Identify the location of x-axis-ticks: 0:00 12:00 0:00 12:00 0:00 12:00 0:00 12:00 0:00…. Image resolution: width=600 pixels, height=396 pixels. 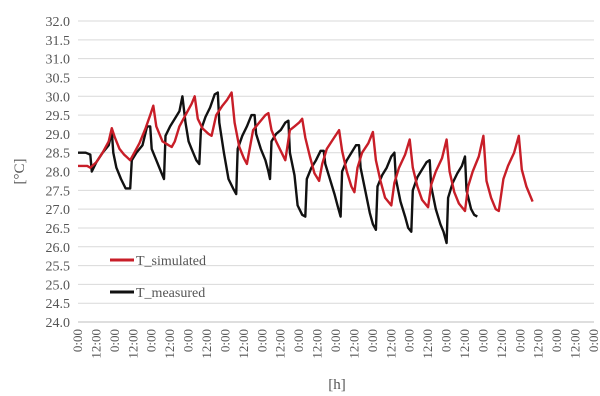
(335, 344).